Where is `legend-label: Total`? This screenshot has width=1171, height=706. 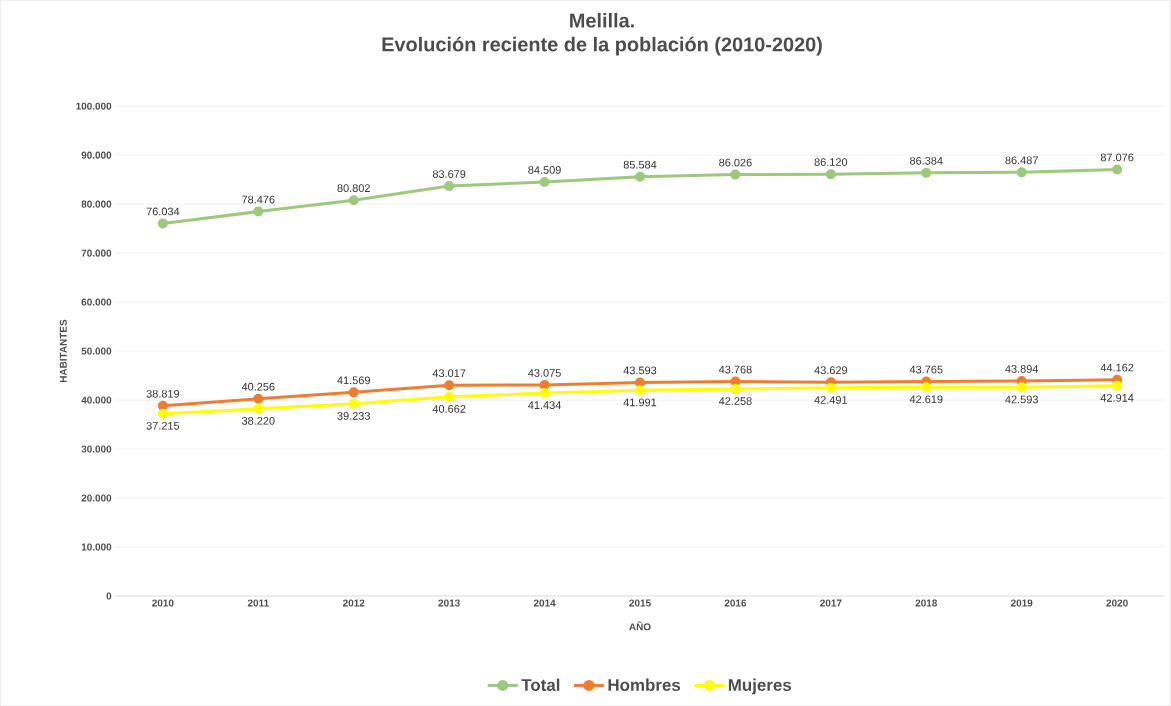
legend-label: Total is located at coordinates (540, 684).